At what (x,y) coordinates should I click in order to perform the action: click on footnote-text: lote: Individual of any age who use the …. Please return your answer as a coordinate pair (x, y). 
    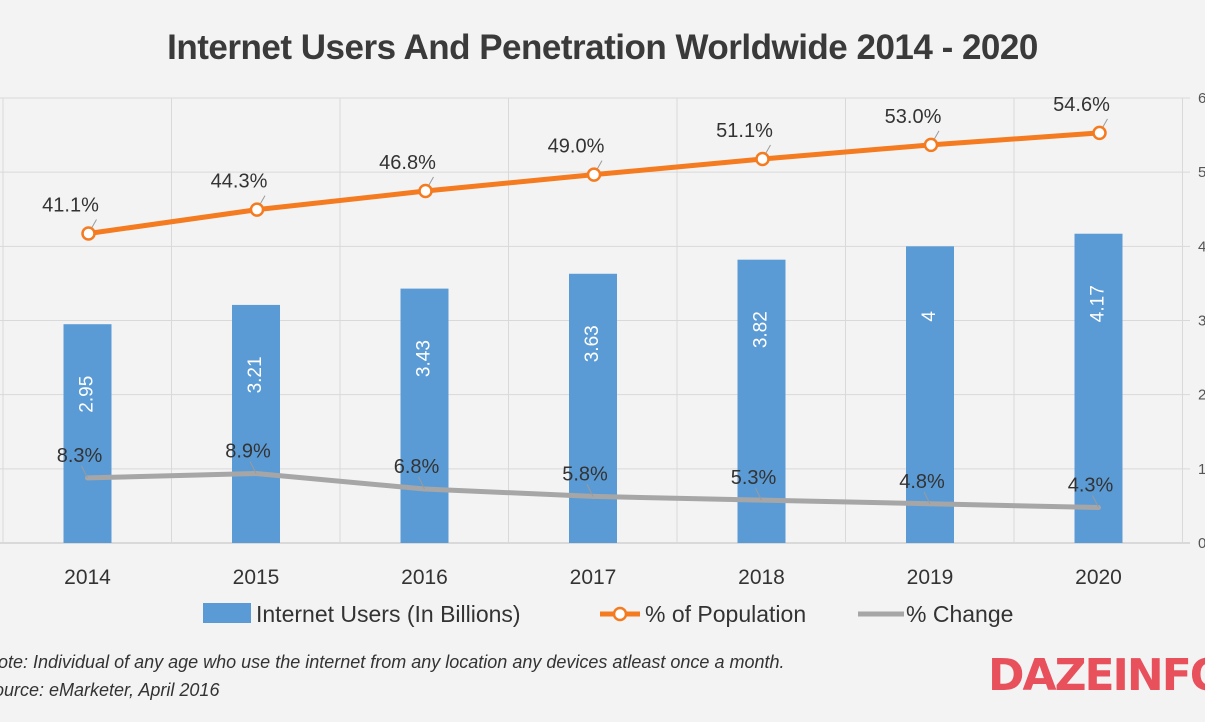
    Looking at the image, I should click on (392, 662).